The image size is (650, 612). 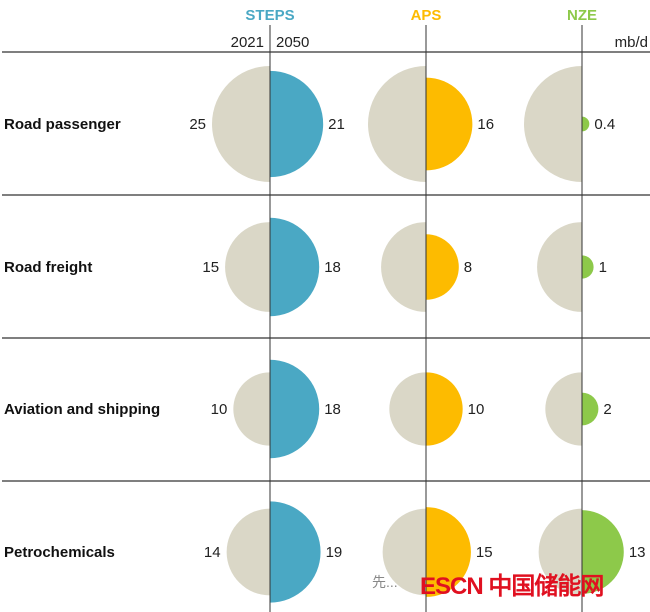 What do you see at coordinates (48, 267) in the screenshot?
I see `row-label: Road freight` at bounding box center [48, 267].